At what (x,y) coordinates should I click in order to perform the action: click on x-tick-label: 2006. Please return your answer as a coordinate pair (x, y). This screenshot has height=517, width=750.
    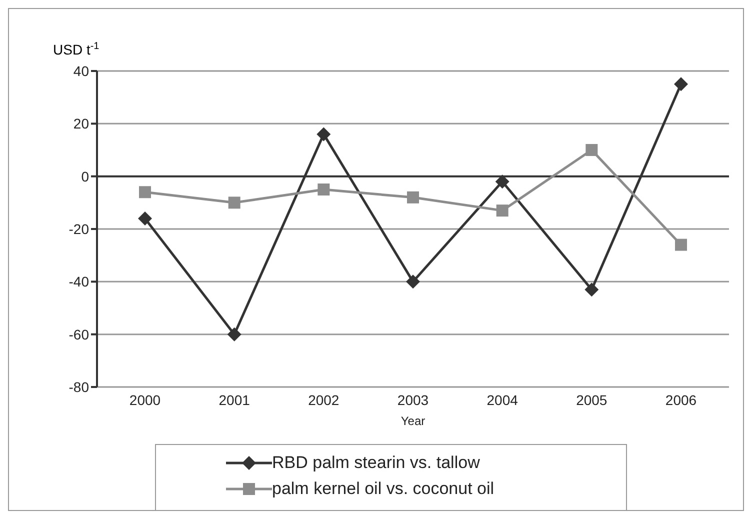
    Looking at the image, I should click on (681, 400).